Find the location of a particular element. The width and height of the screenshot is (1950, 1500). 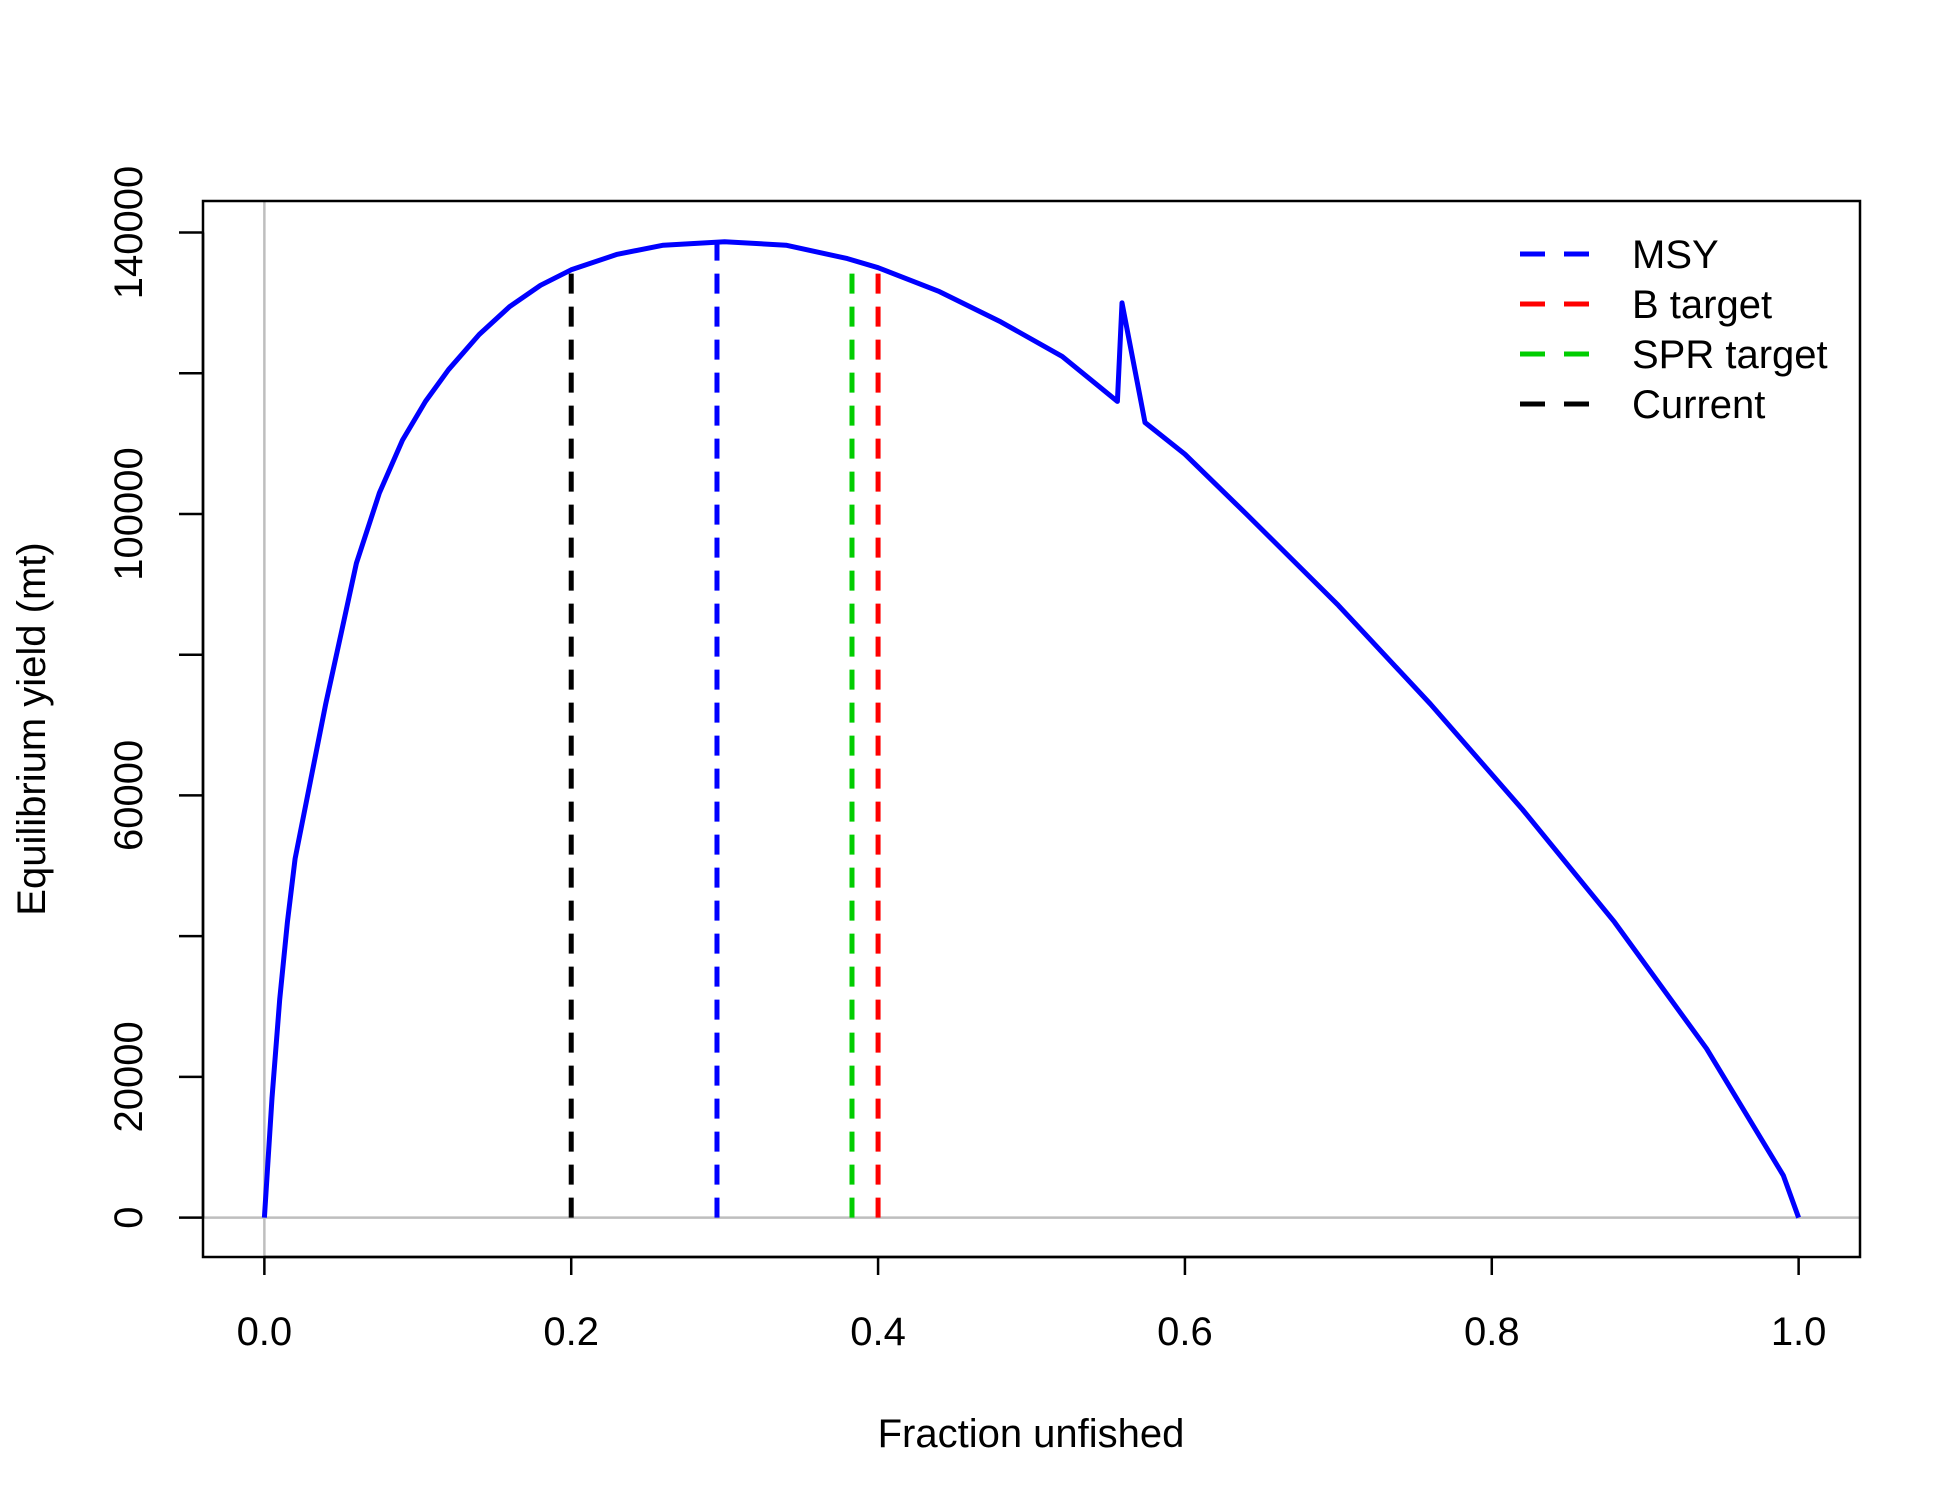

y-tick-label: 140000 is located at coordinates (129, 232).